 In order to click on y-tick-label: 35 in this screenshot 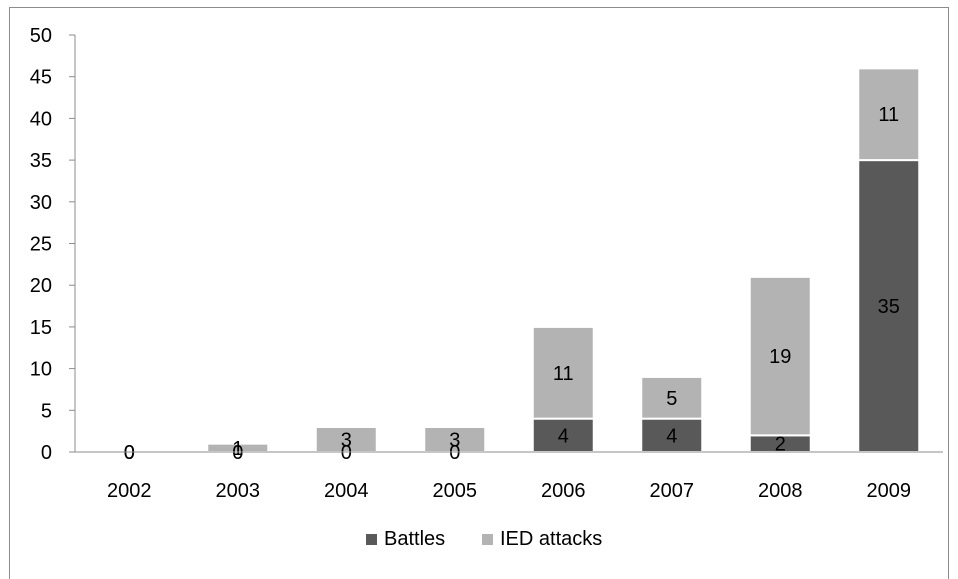, I will do `click(41, 161)`.